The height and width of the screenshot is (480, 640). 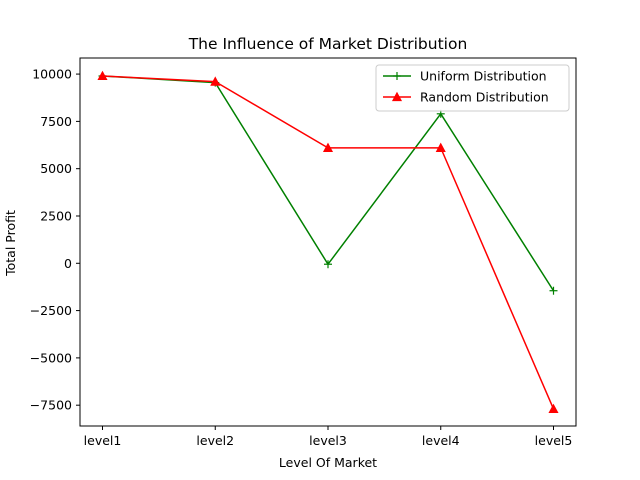 I want to click on y-tick-label: 0, so click(x=68, y=263).